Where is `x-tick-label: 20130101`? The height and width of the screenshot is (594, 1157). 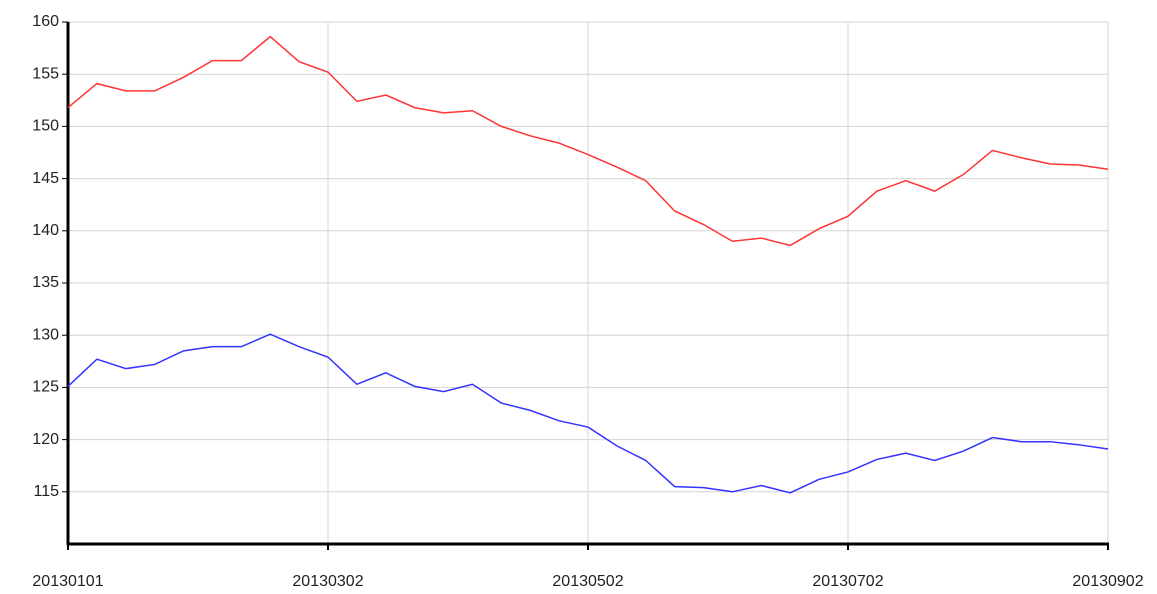 x-tick-label: 20130101 is located at coordinates (67, 581).